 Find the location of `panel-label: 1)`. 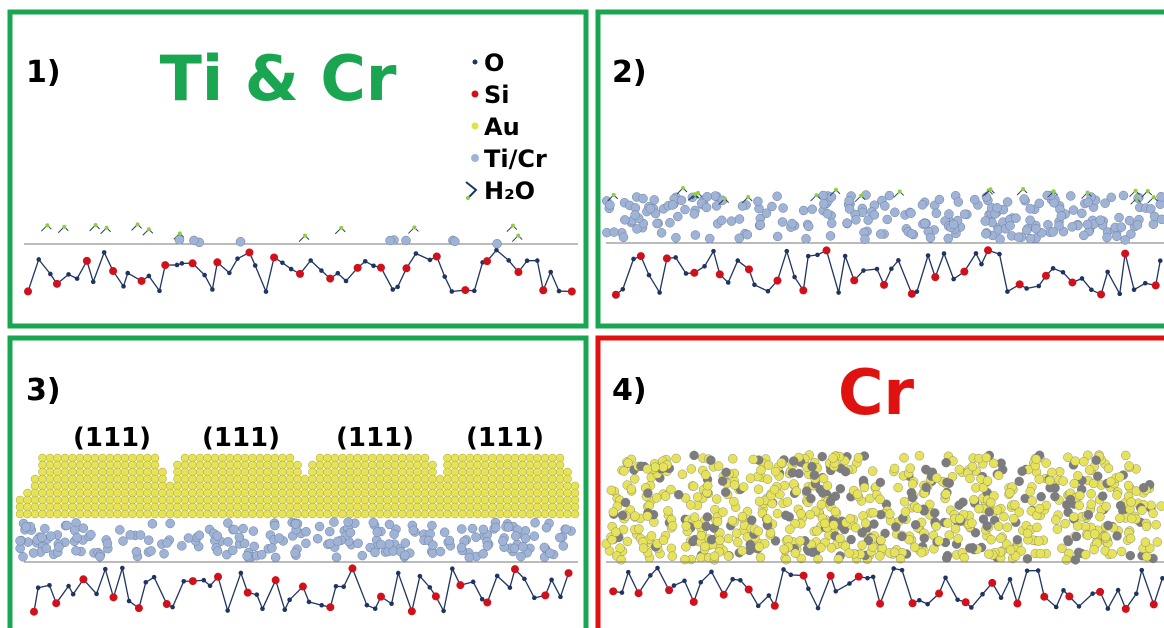

panel-label: 1) is located at coordinates (43, 72).